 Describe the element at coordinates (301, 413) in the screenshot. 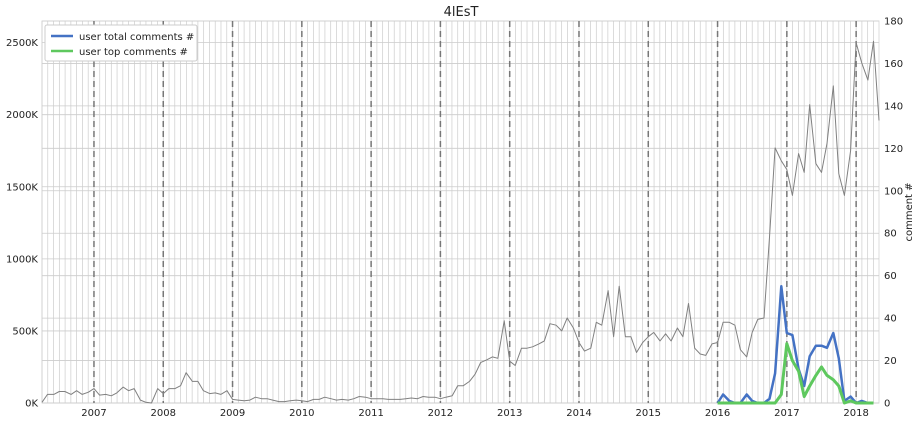

I see `x-tick-label: 2010` at that location.